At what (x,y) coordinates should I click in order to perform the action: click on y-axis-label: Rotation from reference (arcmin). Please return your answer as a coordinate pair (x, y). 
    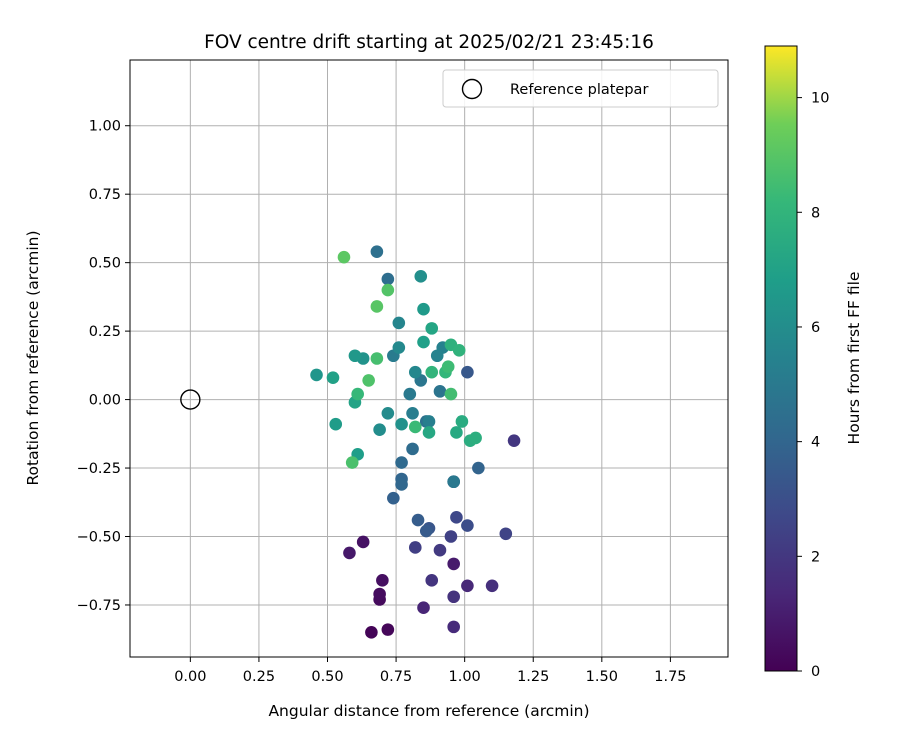
    Looking at the image, I should click on (33, 357).